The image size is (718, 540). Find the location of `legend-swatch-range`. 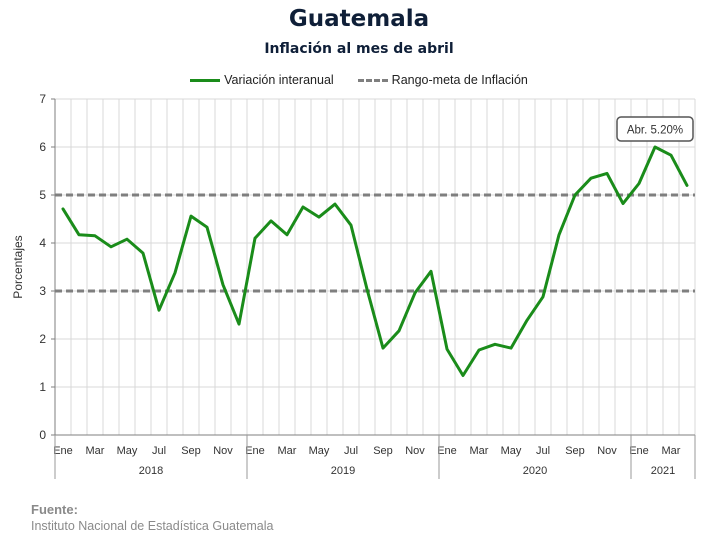

legend-swatch-range is located at coordinates (372, 80).